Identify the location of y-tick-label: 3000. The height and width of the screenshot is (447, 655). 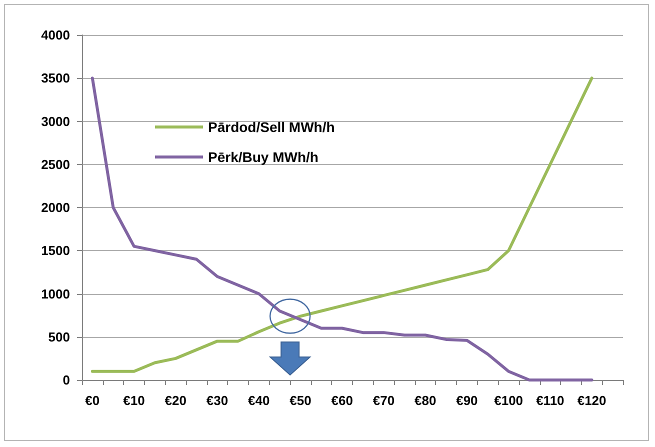
(55, 121).